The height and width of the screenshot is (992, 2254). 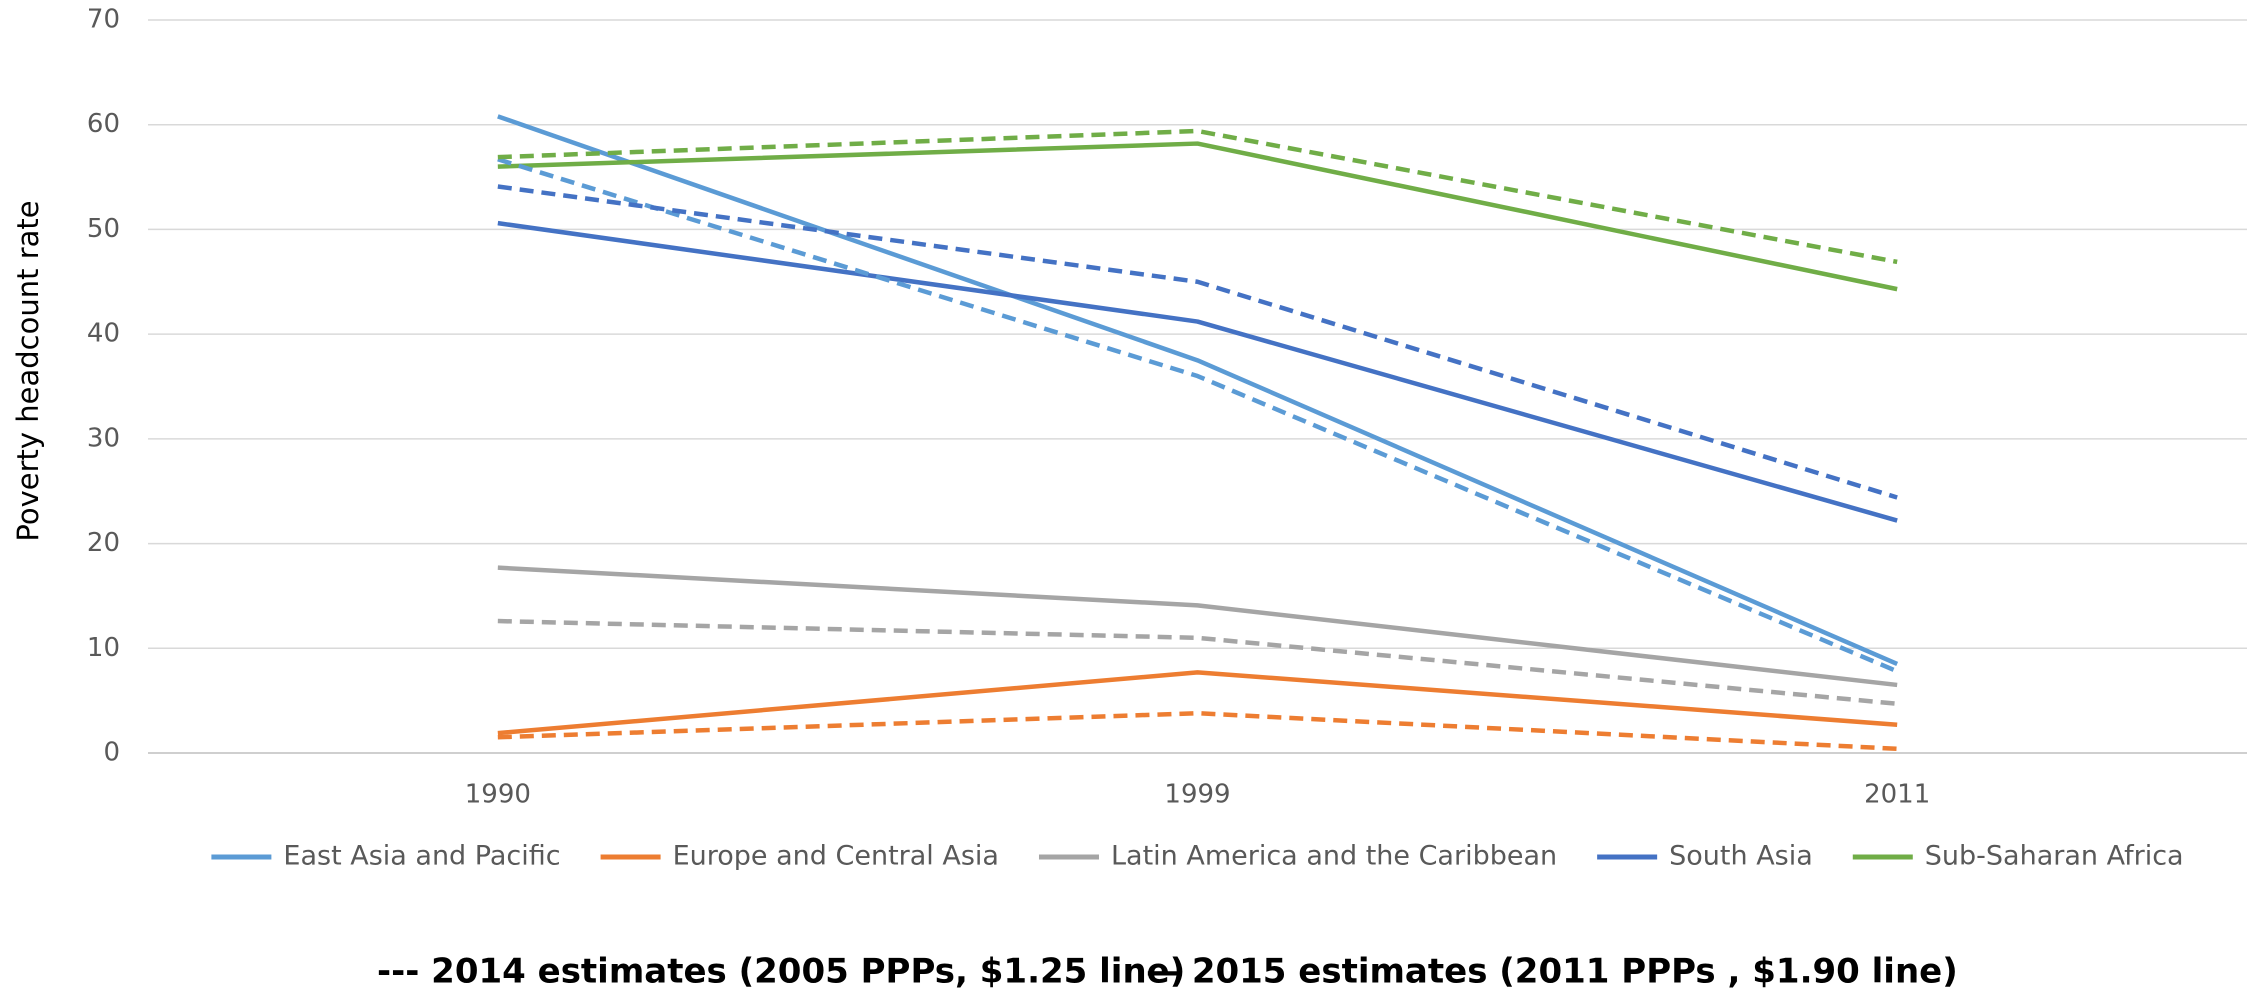 I want to click on y-tick-label: 20, so click(x=103, y=543).